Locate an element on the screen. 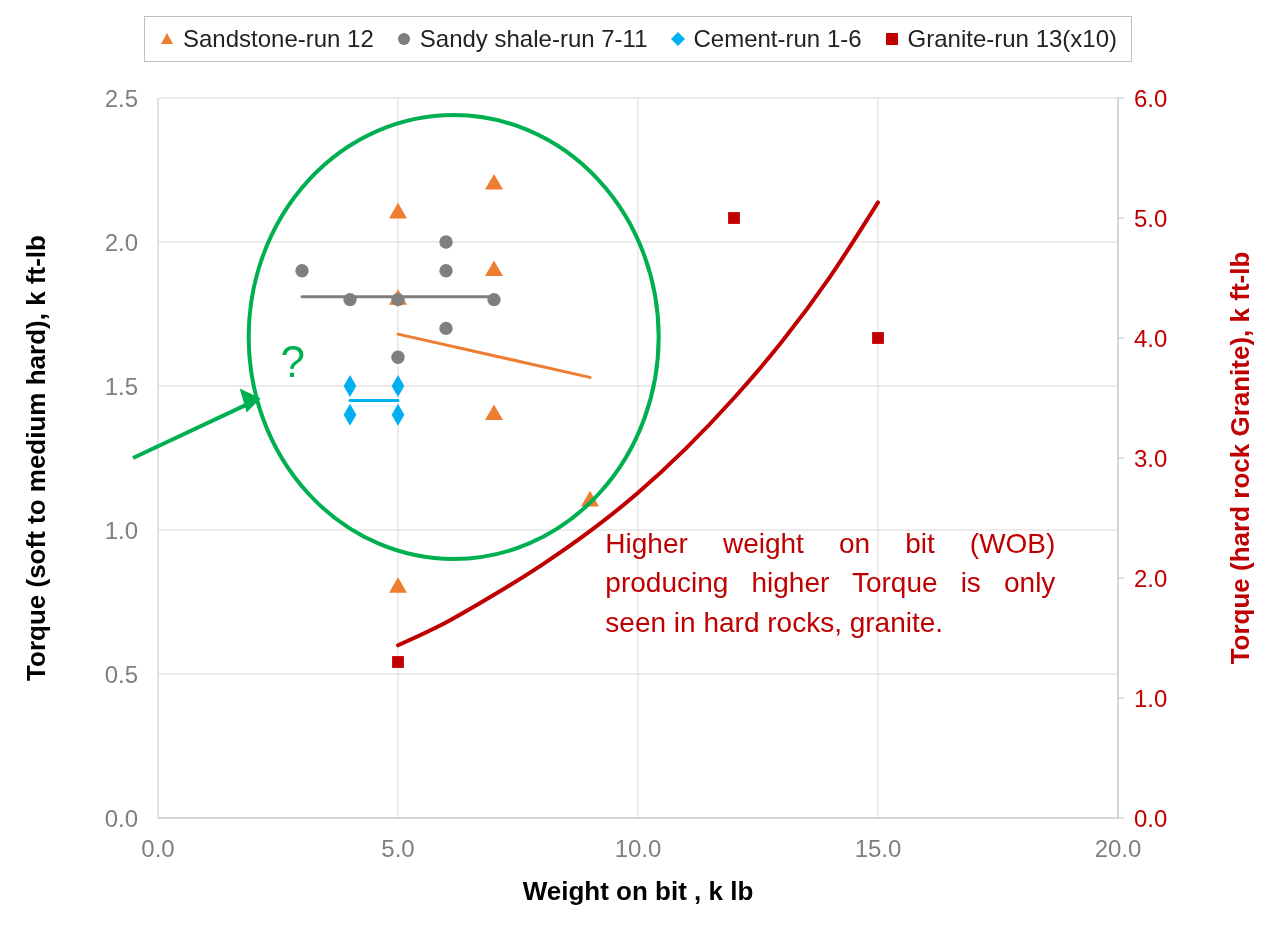 The width and height of the screenshot is (1278, 940). y-tick-label: 1.5 is located at coordinates (121, 386).